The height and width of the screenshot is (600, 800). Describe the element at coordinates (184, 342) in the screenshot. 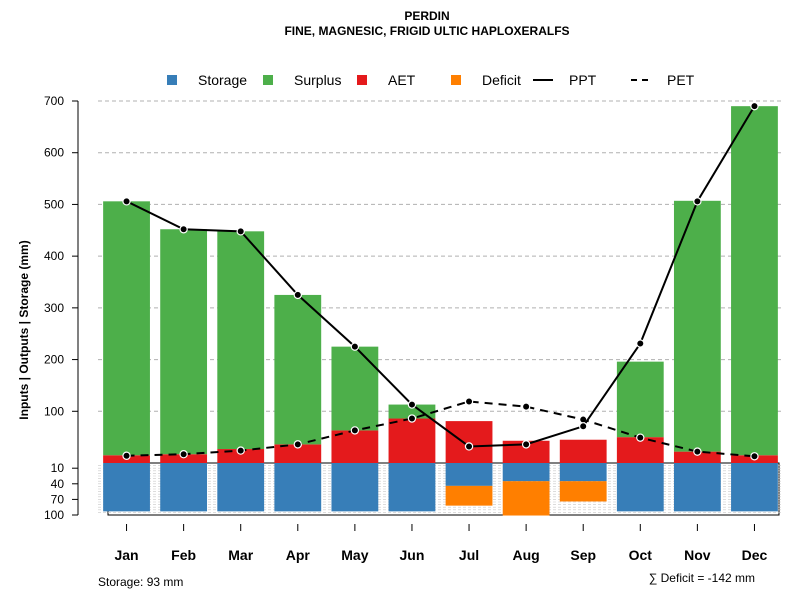

I see `surplus-bar-feb` at that location.